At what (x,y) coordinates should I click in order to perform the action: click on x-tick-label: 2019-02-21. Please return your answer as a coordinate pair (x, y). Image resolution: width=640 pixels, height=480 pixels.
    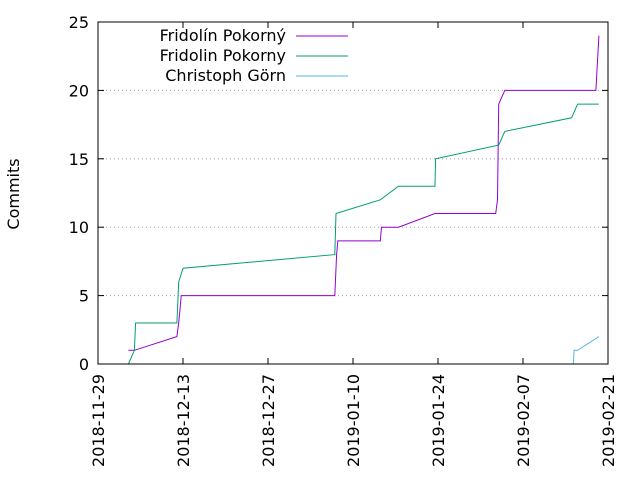
    Looking at the image, I should click on (608, 420).